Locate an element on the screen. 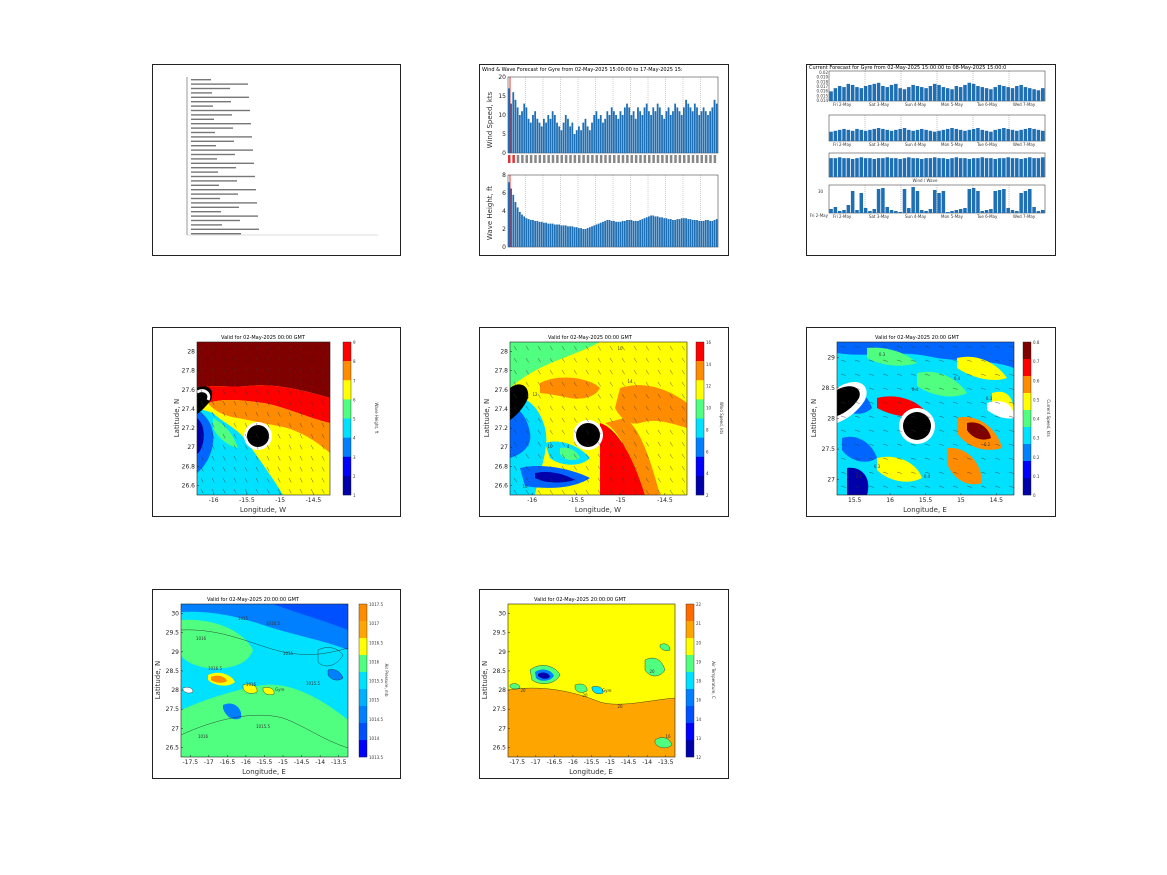 This screenshot has width=1167, height=875. temp-map-cbar-segment is located at coordinates (690, 630).